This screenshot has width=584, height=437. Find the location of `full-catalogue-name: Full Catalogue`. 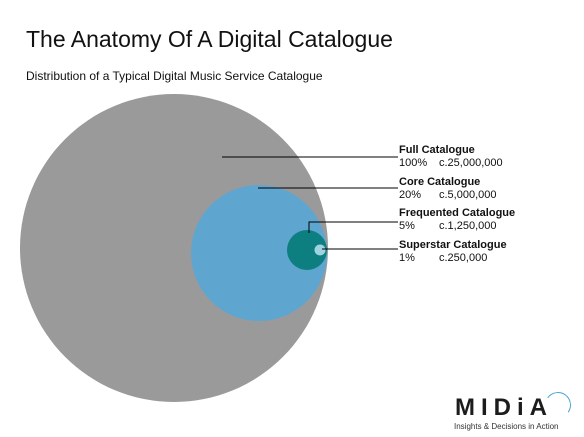

full-catalogue-name: Full Catalogue is located at coordinates (437, 150).